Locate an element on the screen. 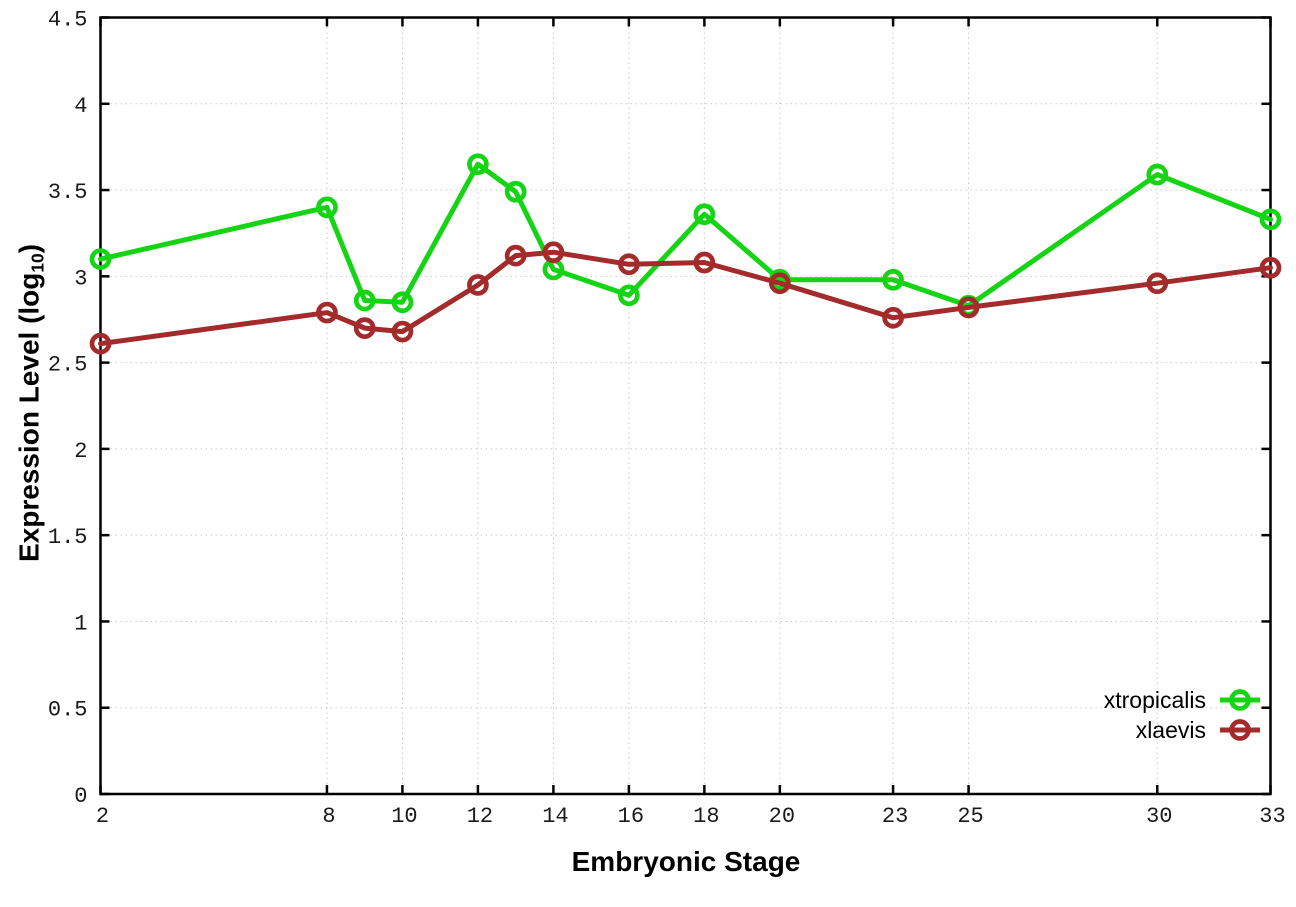 This screenshot has width=1296, height=907. y-tick-label: 1.5 is located at coordinates (68, 537).